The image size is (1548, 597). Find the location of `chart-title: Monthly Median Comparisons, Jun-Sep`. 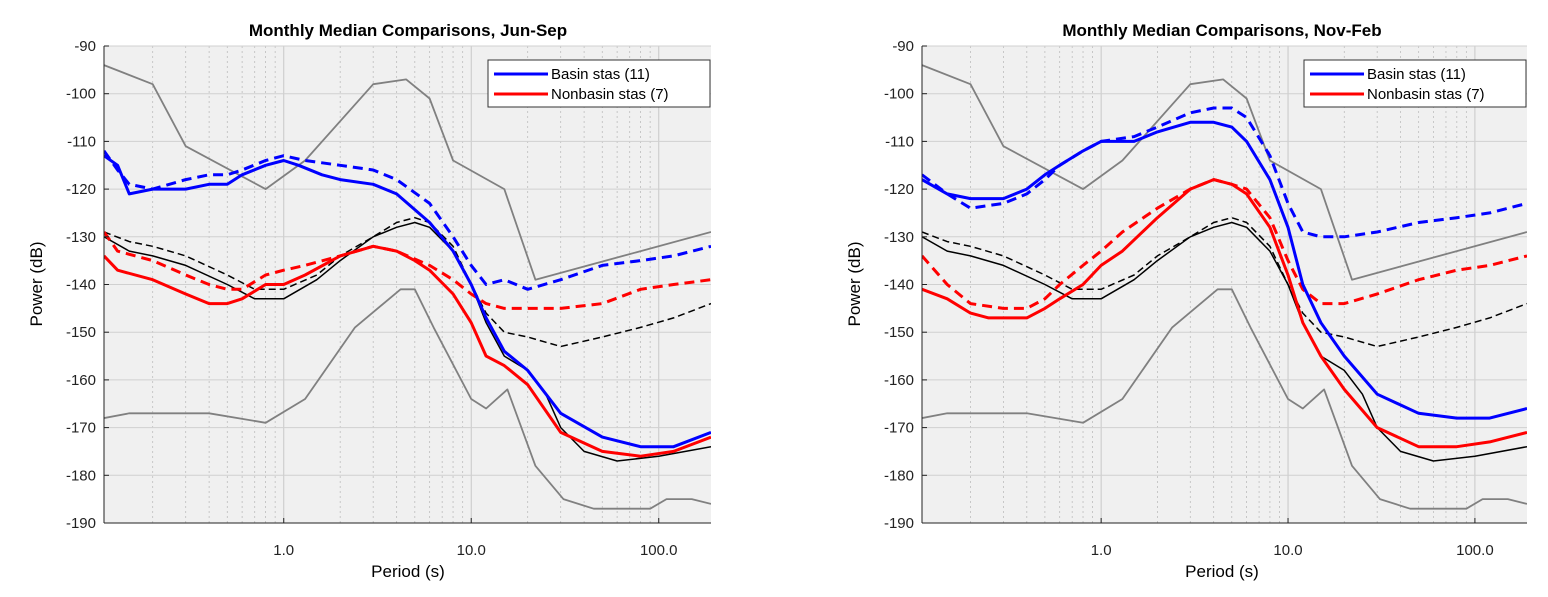

chart-title: Monthly Median Comparisons, Jun-Sep is located at coordinates (408, 30).